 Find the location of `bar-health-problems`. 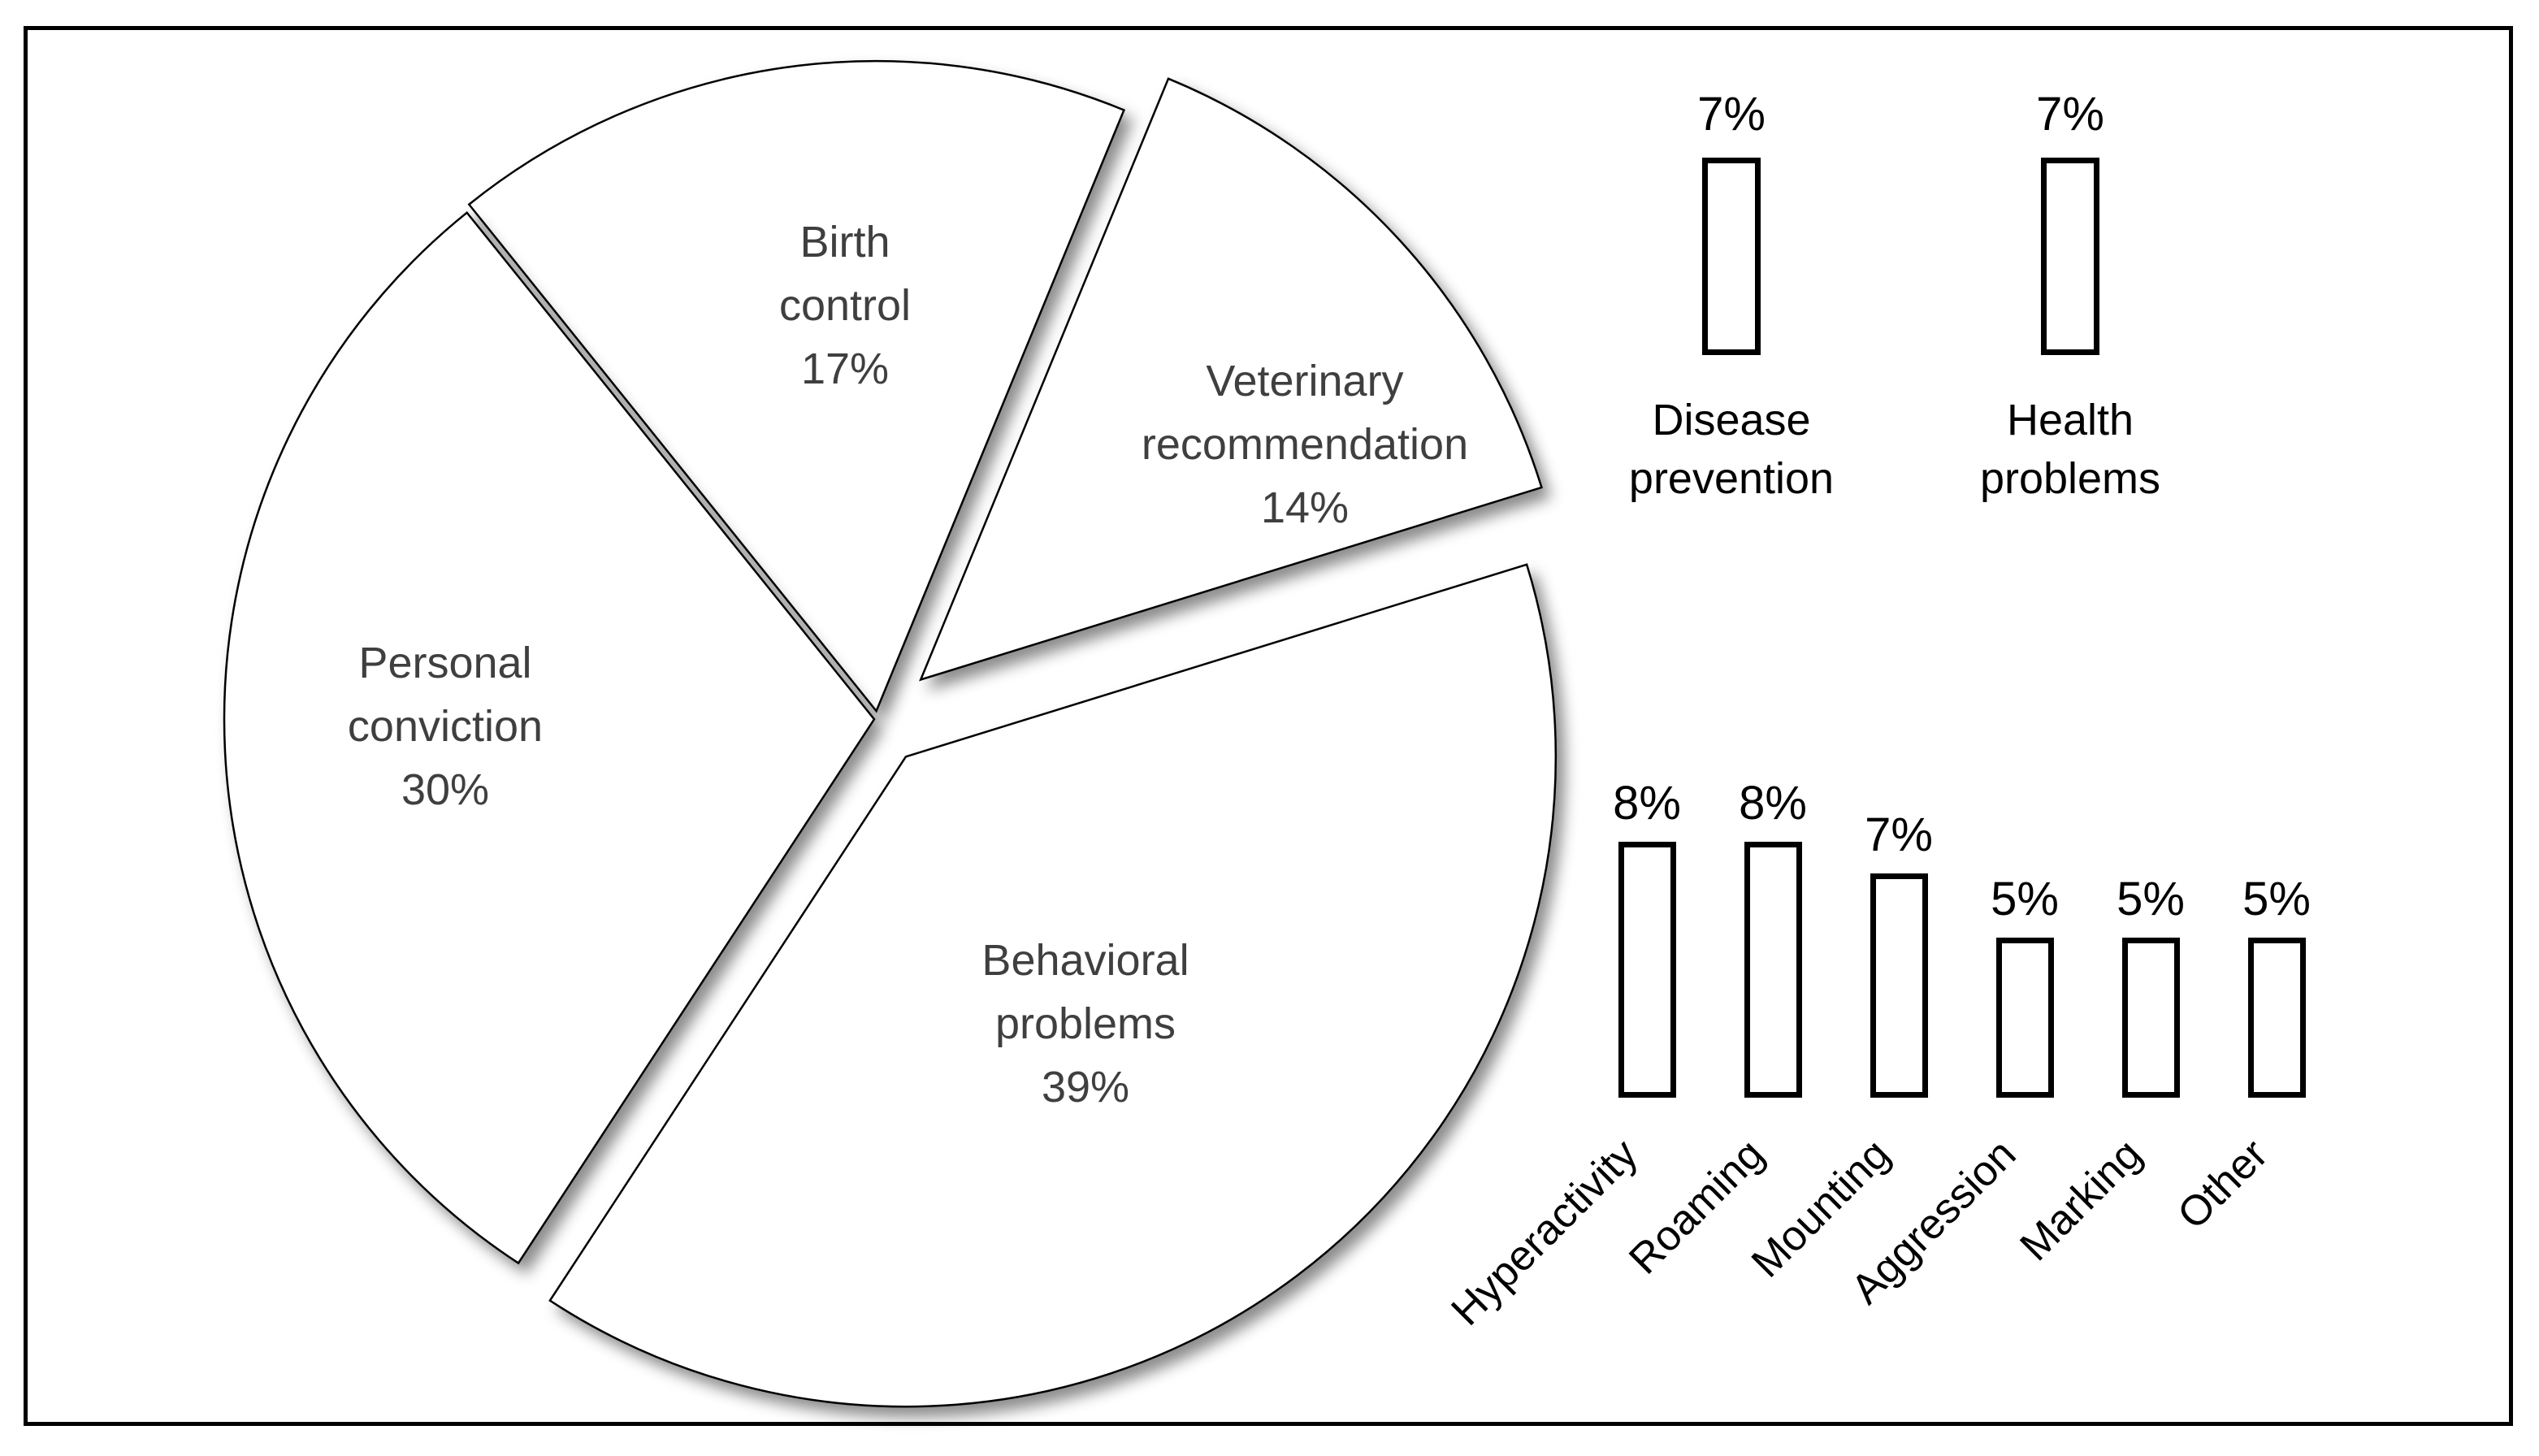

bar-health-problems is located at coordinates (2070, 257).